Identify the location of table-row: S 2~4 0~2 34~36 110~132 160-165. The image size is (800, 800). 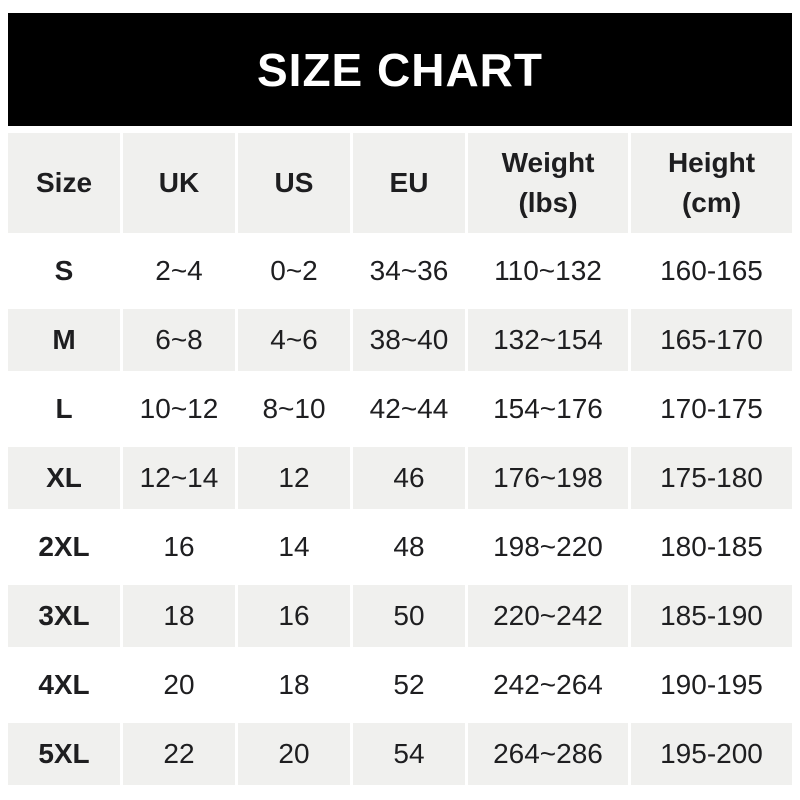
(400, 271).